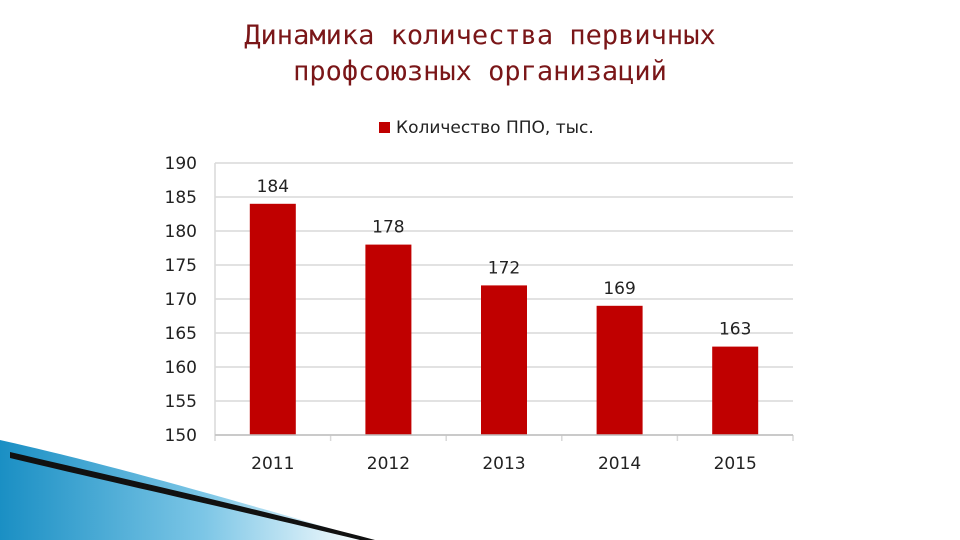 The image size is (960, 540). Describe the element at coordinates (480, 71) in the screenshot. I see `chart-title-line-2: профсоюзных организаций` at that location.